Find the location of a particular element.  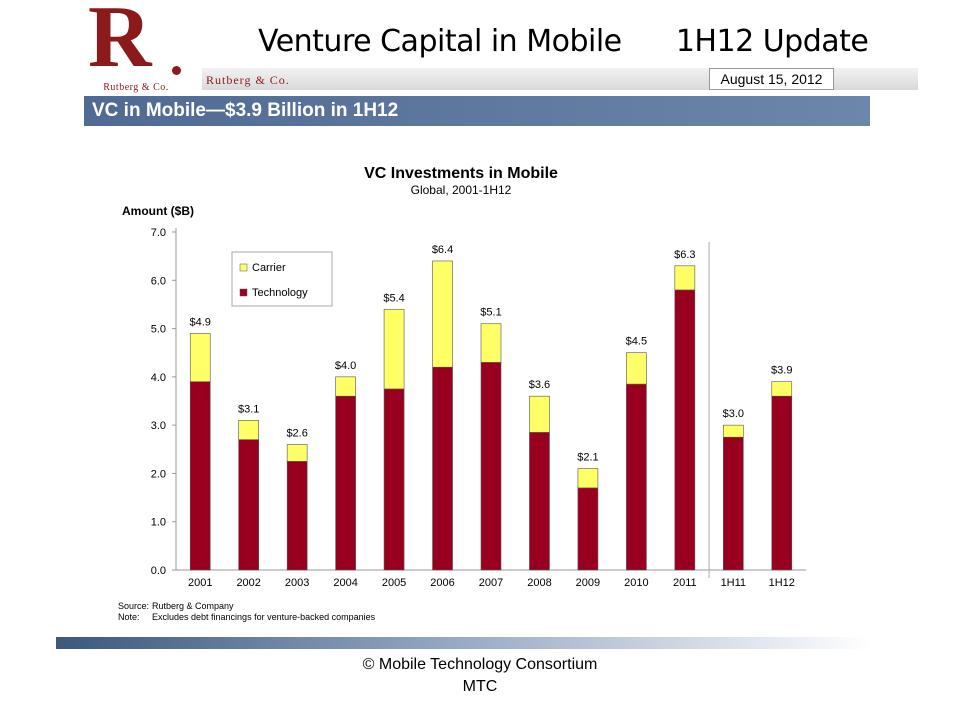

bar-total-label: $3.9 is located at coordinates (781, 371).